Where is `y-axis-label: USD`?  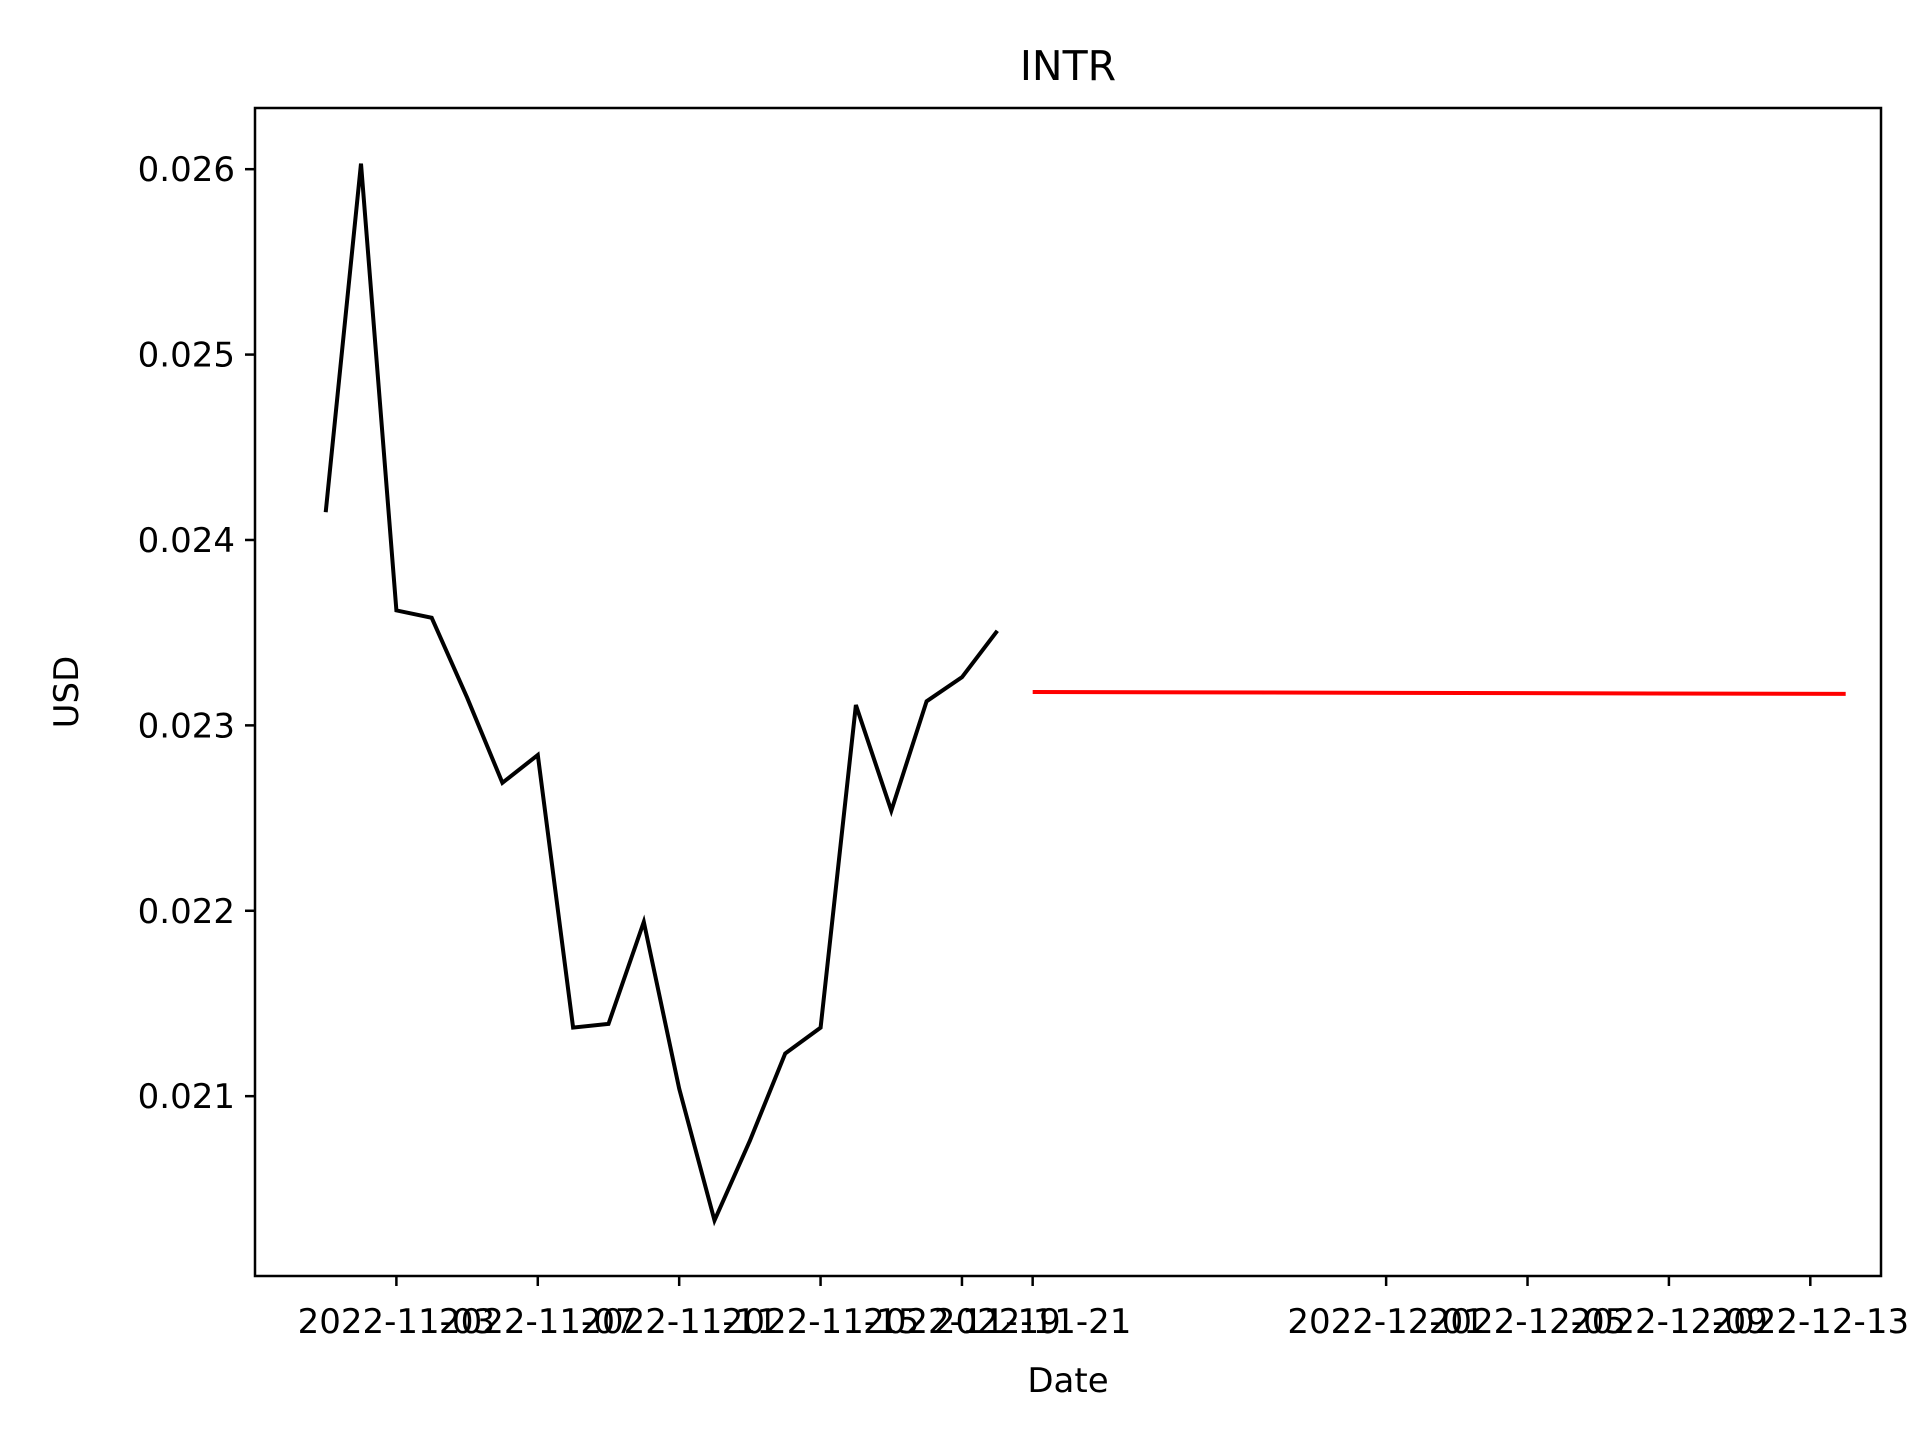
y-axis-label: USD is located at coordinates (67, 692).